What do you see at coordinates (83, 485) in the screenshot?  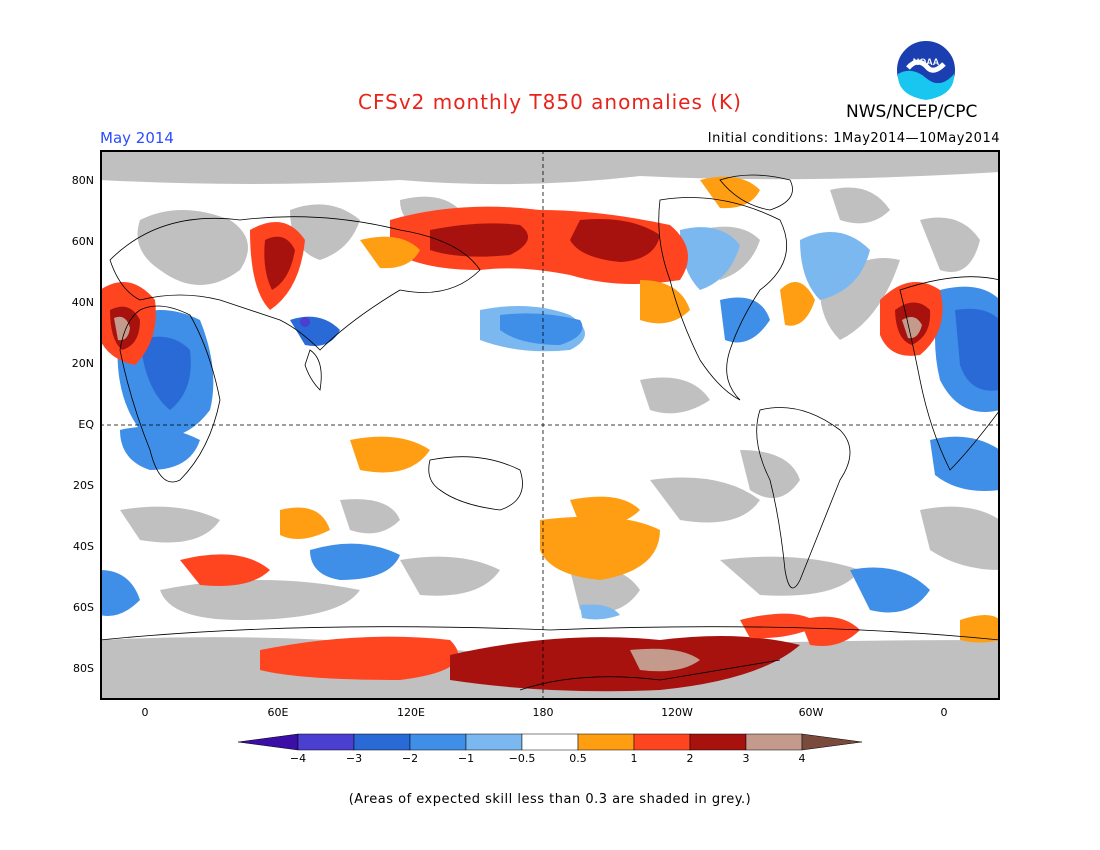 I see `lat-label-20s: 20S` at bounding box center [83, 485].